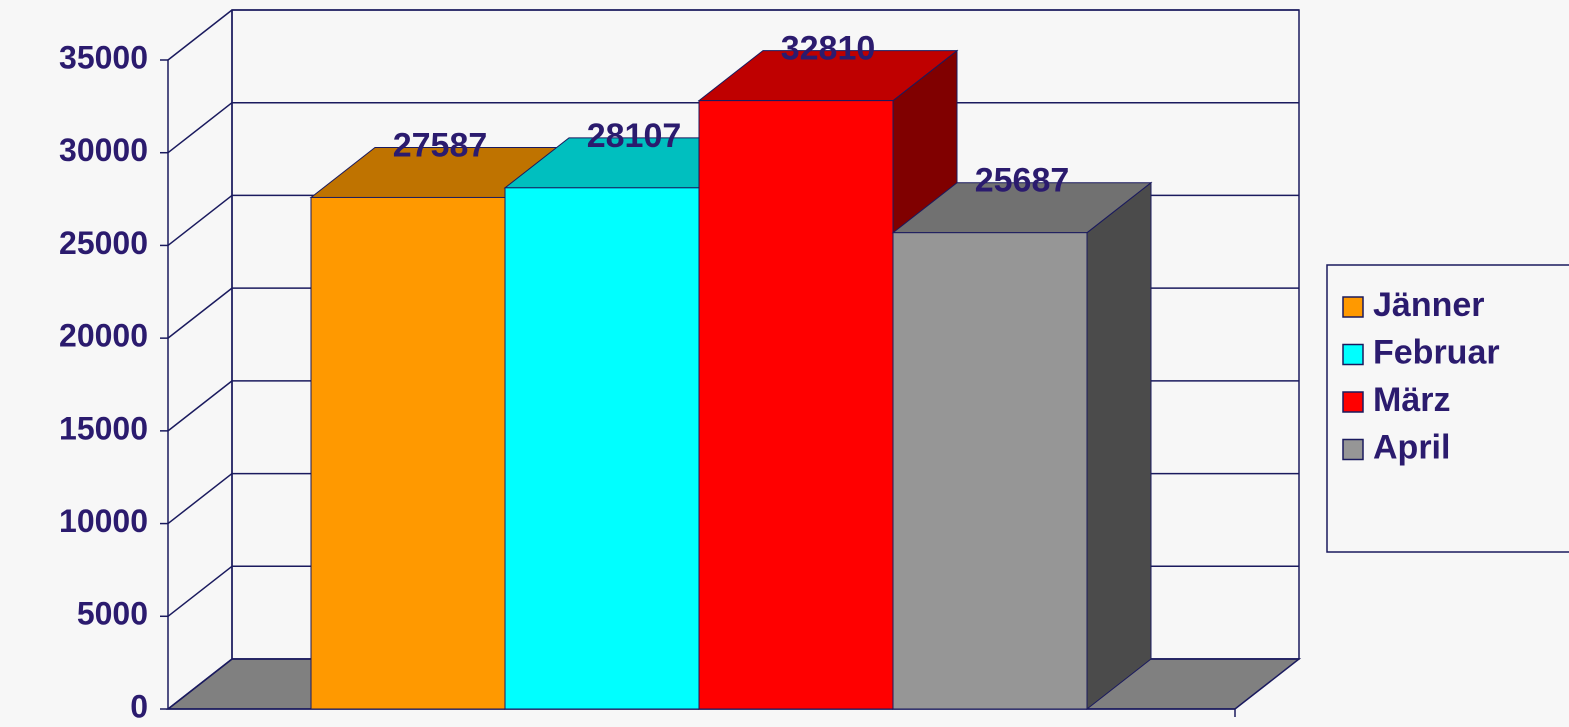 Image resolution: width=1569 pixels, height=727 pixels. I want to click on legend-label: Februar, so click(1436, 352).